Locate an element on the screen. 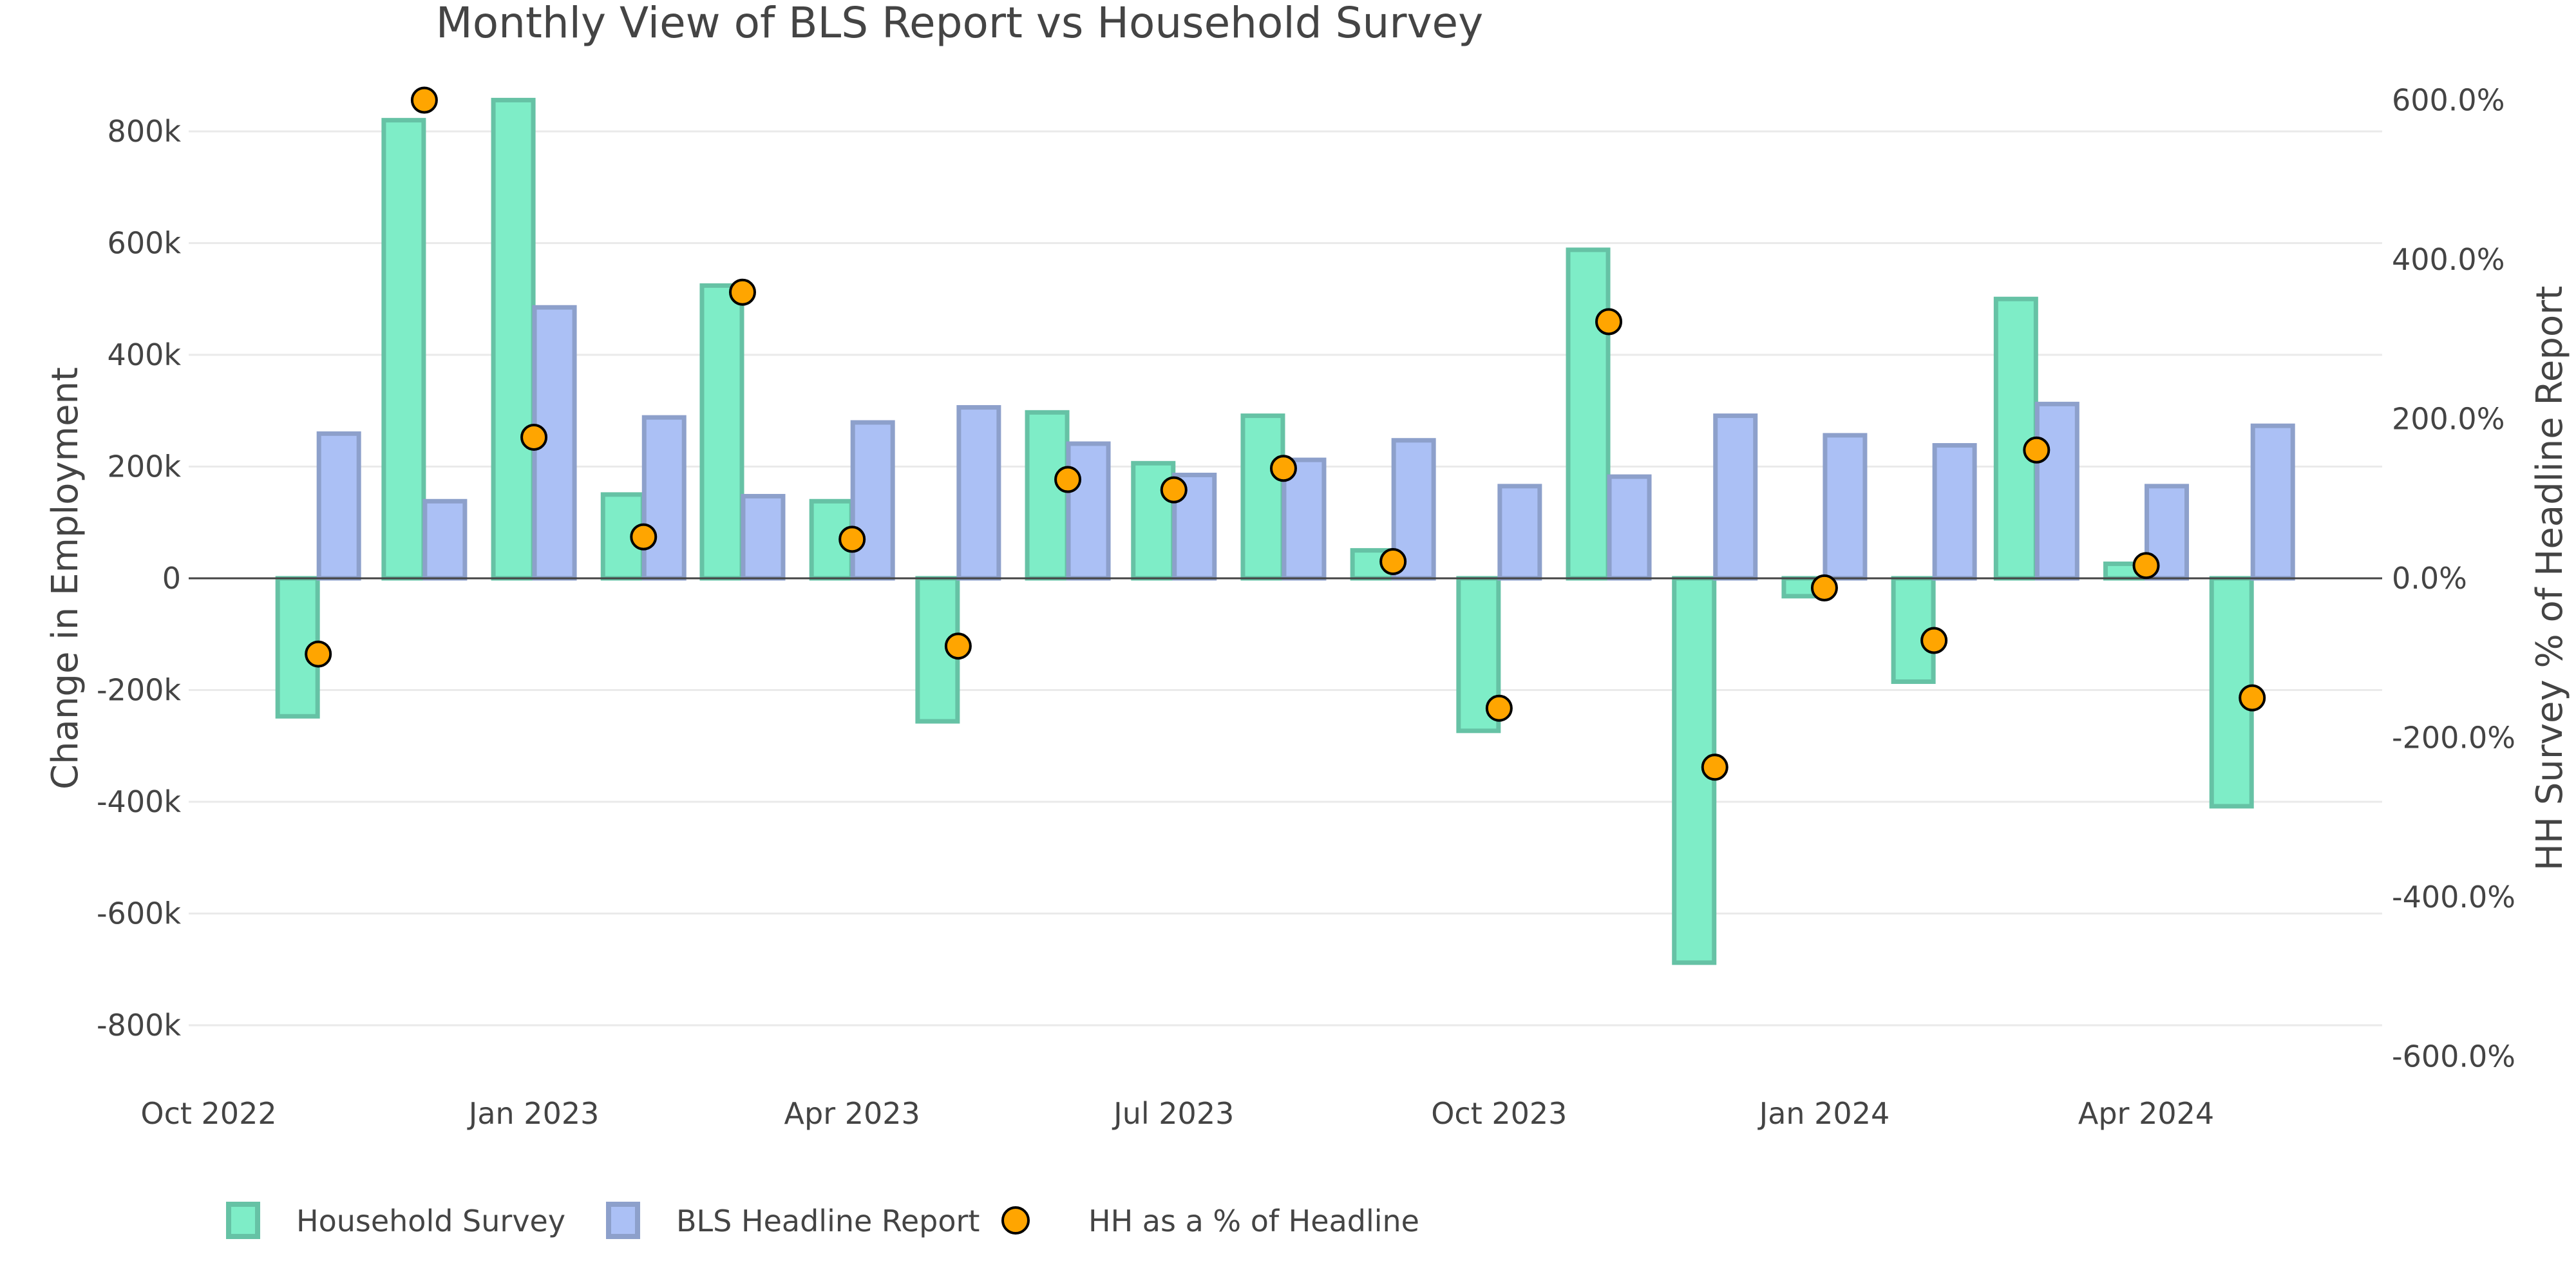 This screenshot has height=1288, width=2576. y-tick-label: -800k is located at coordinates (139, 1026).